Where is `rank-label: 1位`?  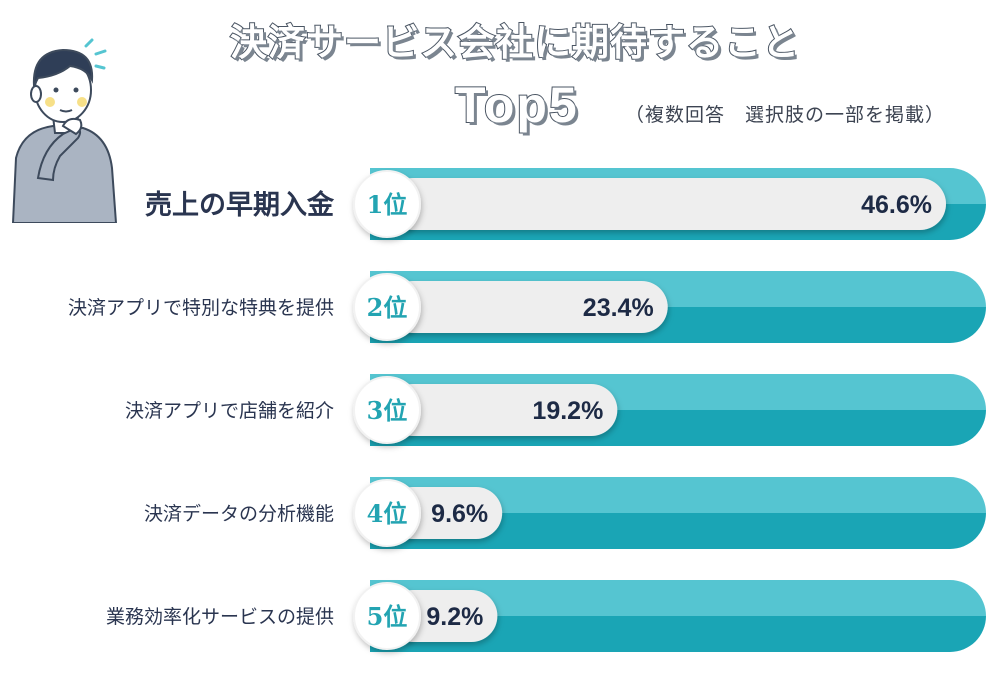 rank-label: 1位 is located at coordinates (387, 204).